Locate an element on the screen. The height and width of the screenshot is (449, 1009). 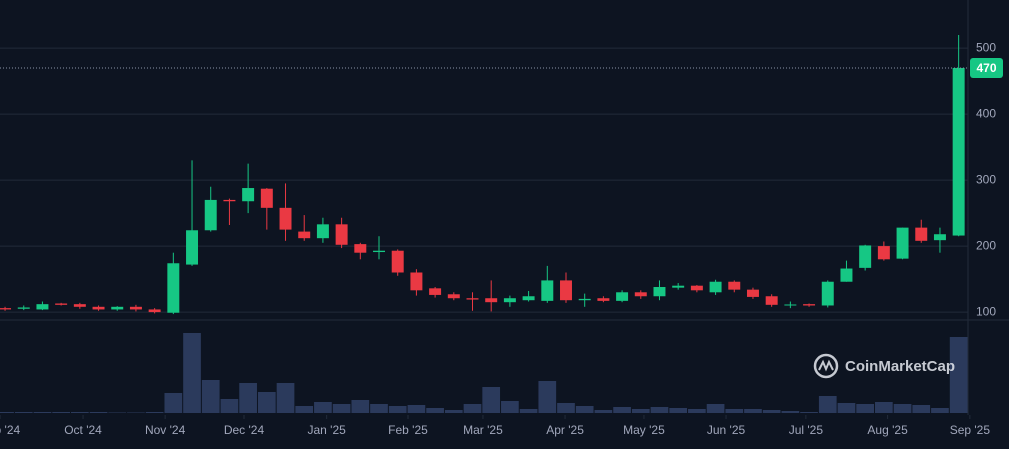
x-tick-label: Jun '25 is located at coordinates (726, 430).